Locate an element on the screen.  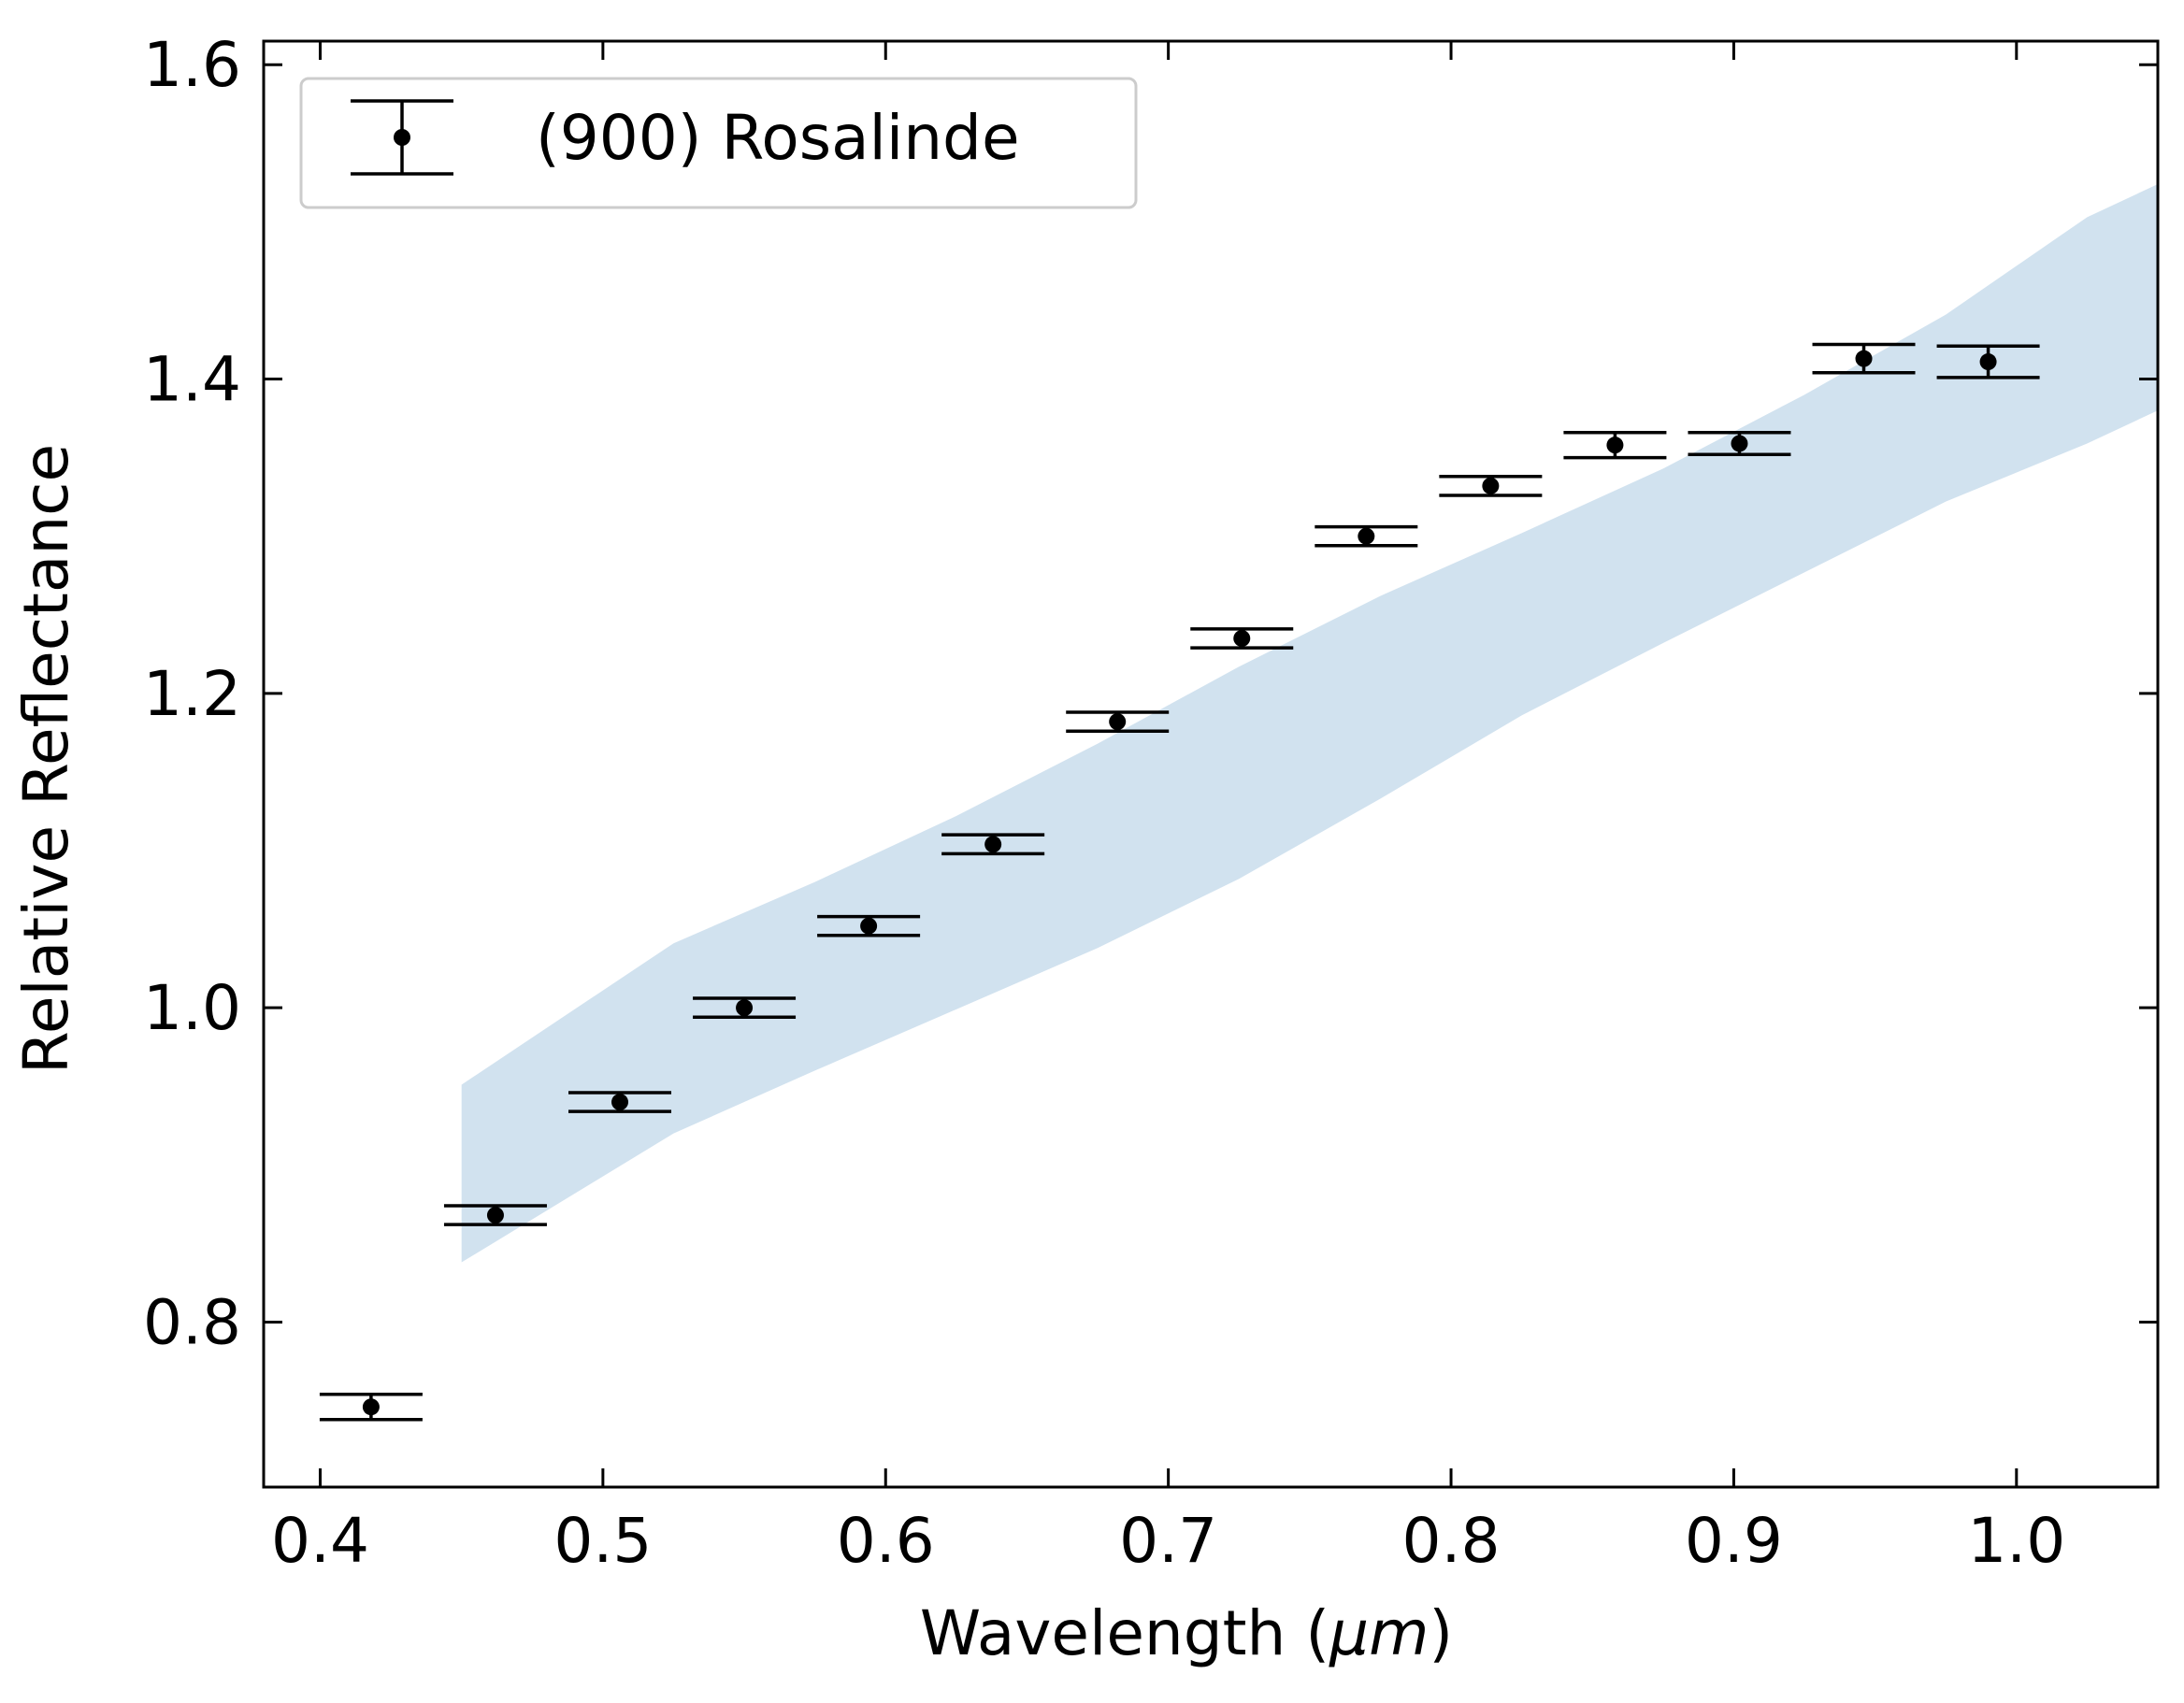
y-tick-label: 0.8 is located at coordinates (192, 1322).